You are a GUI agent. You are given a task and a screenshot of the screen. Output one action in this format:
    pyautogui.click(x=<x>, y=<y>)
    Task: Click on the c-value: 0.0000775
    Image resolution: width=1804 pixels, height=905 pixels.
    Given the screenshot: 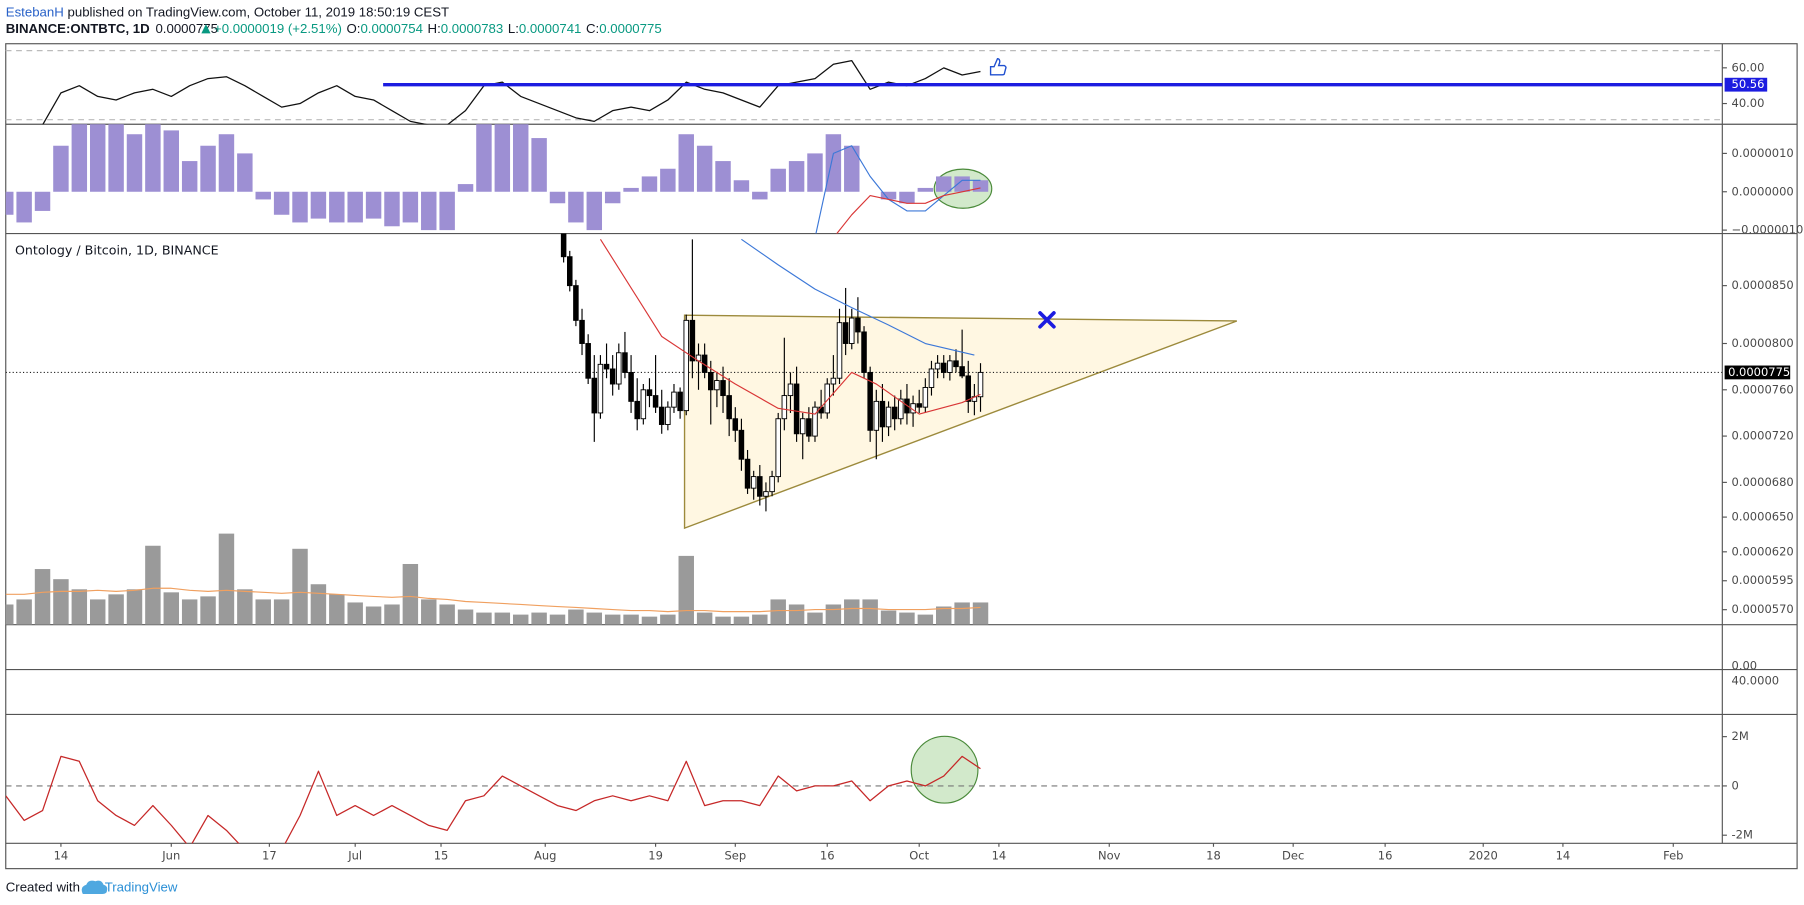 What is the action you would take?
    pyautogui.click(x=630, y=27)
    